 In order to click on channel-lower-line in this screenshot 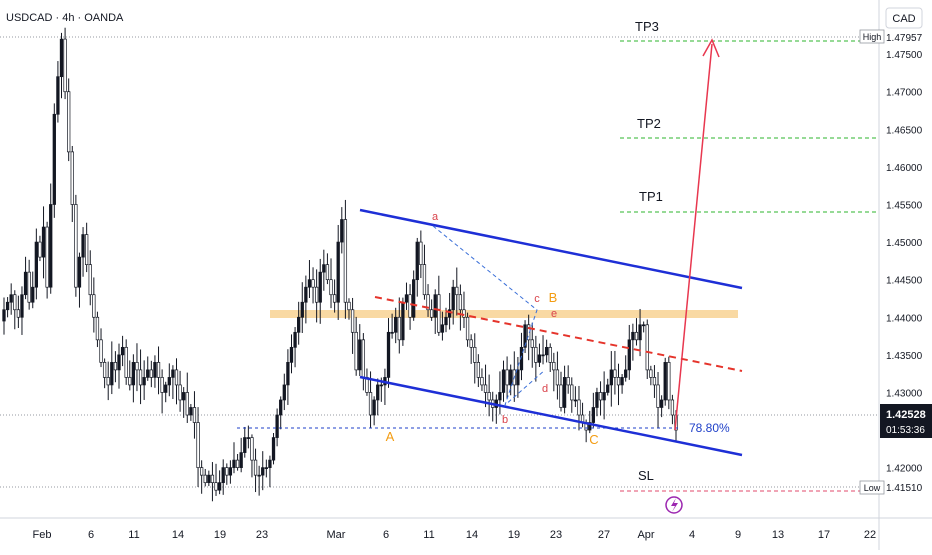, I will do `click(551, 416)`.